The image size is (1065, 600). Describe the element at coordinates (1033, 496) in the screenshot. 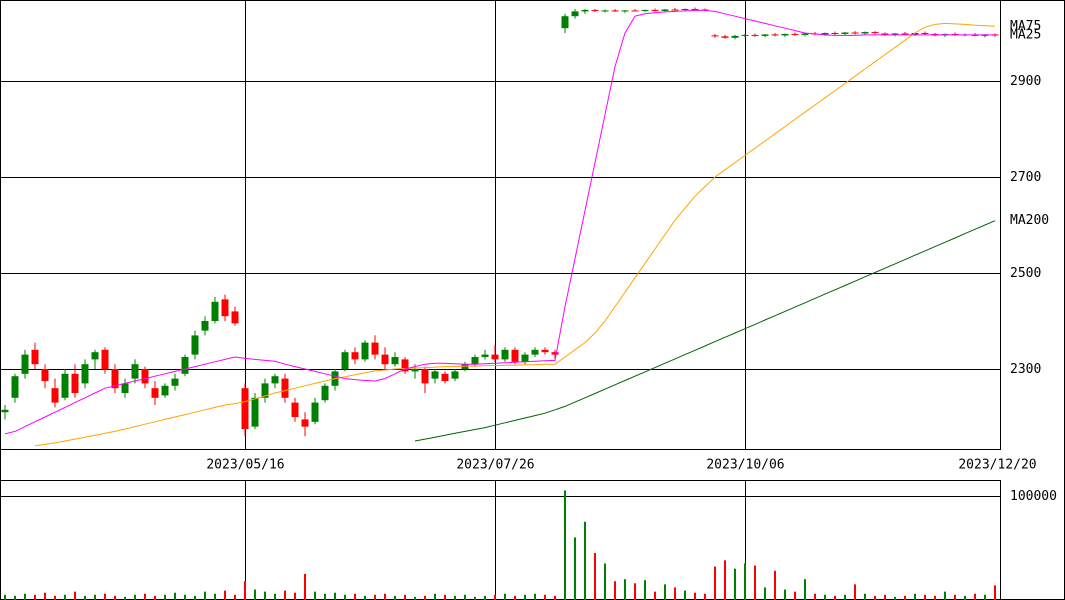

I see `volume-tick-label: 100000` at that location.